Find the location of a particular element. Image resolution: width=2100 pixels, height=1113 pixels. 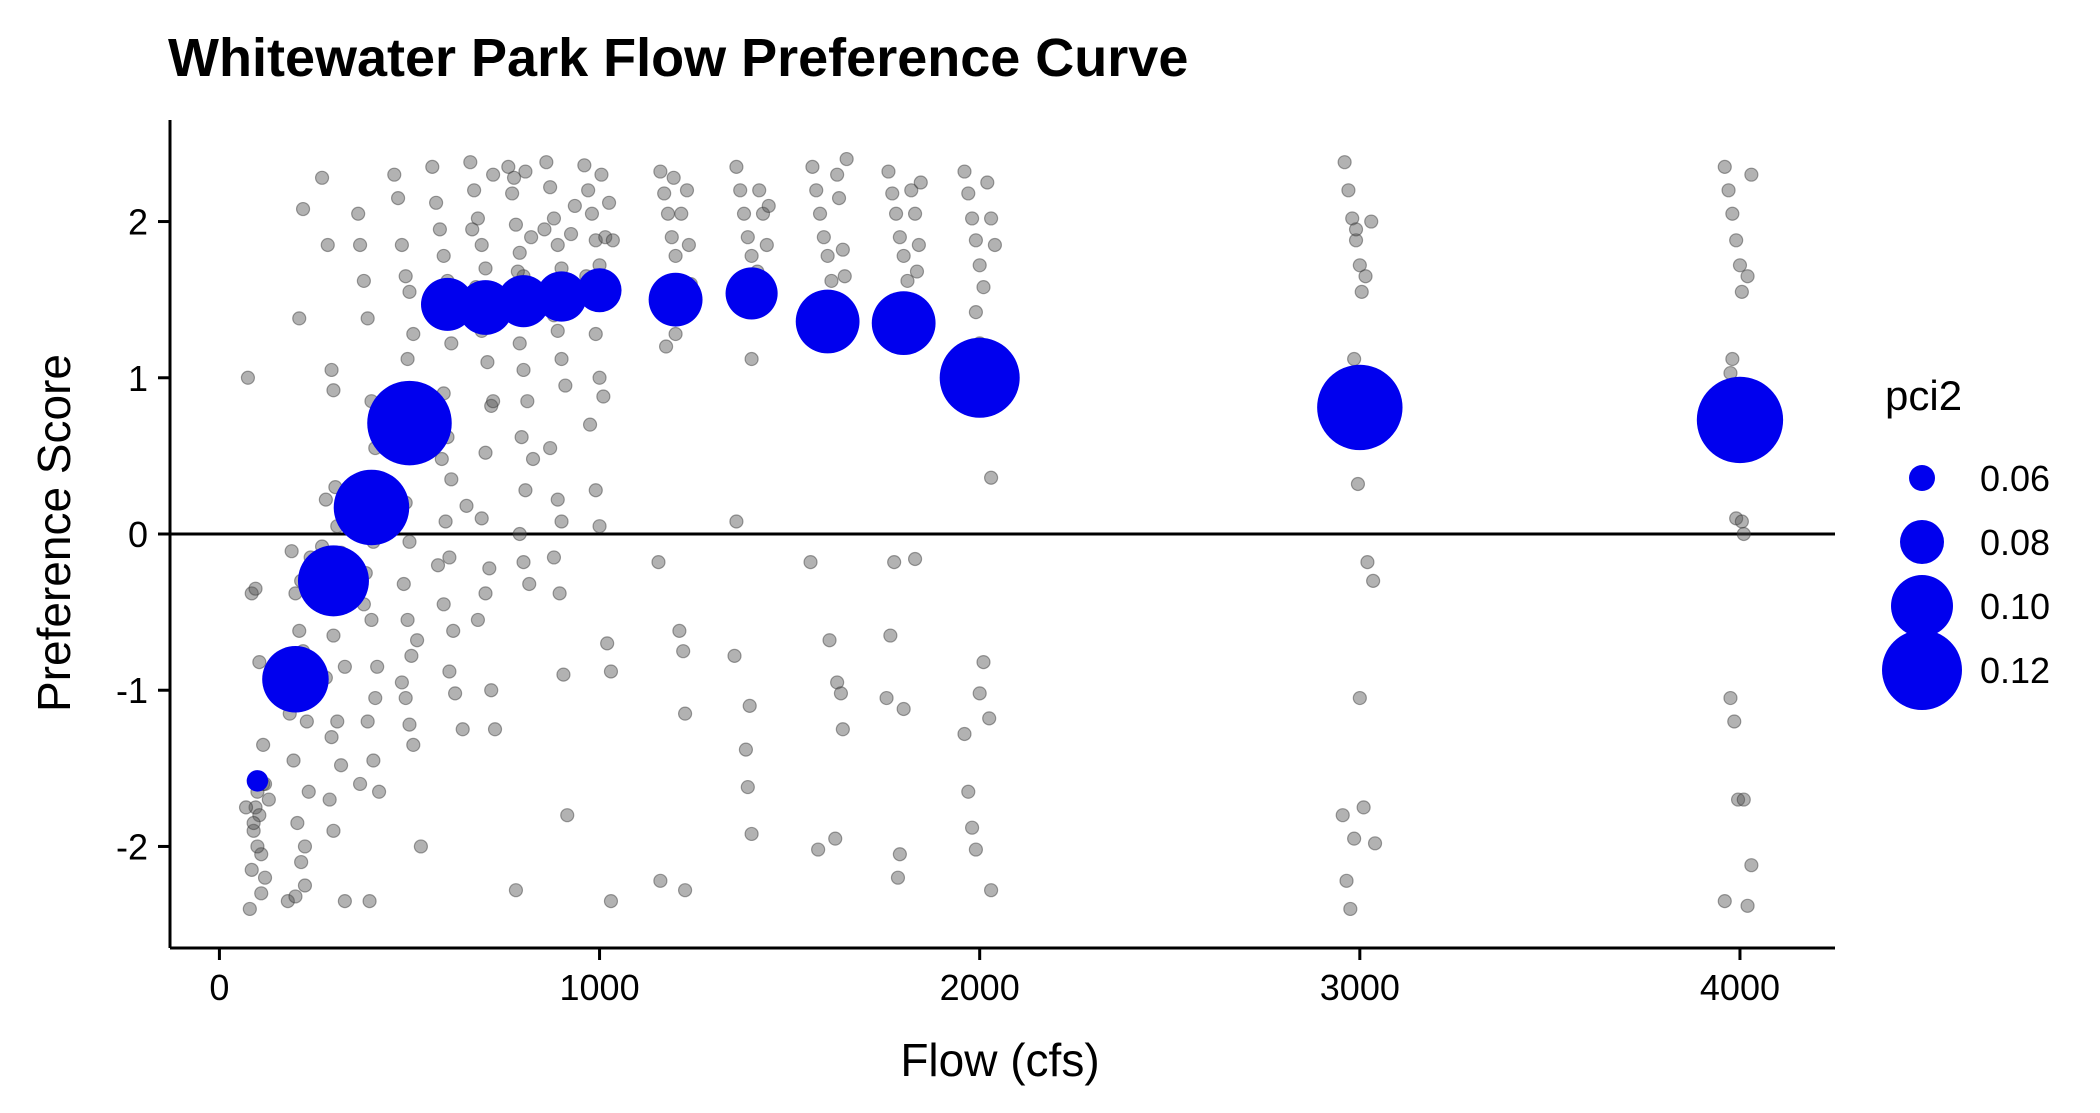

y-tick-label: -2 is located at coordinates (132, 846).